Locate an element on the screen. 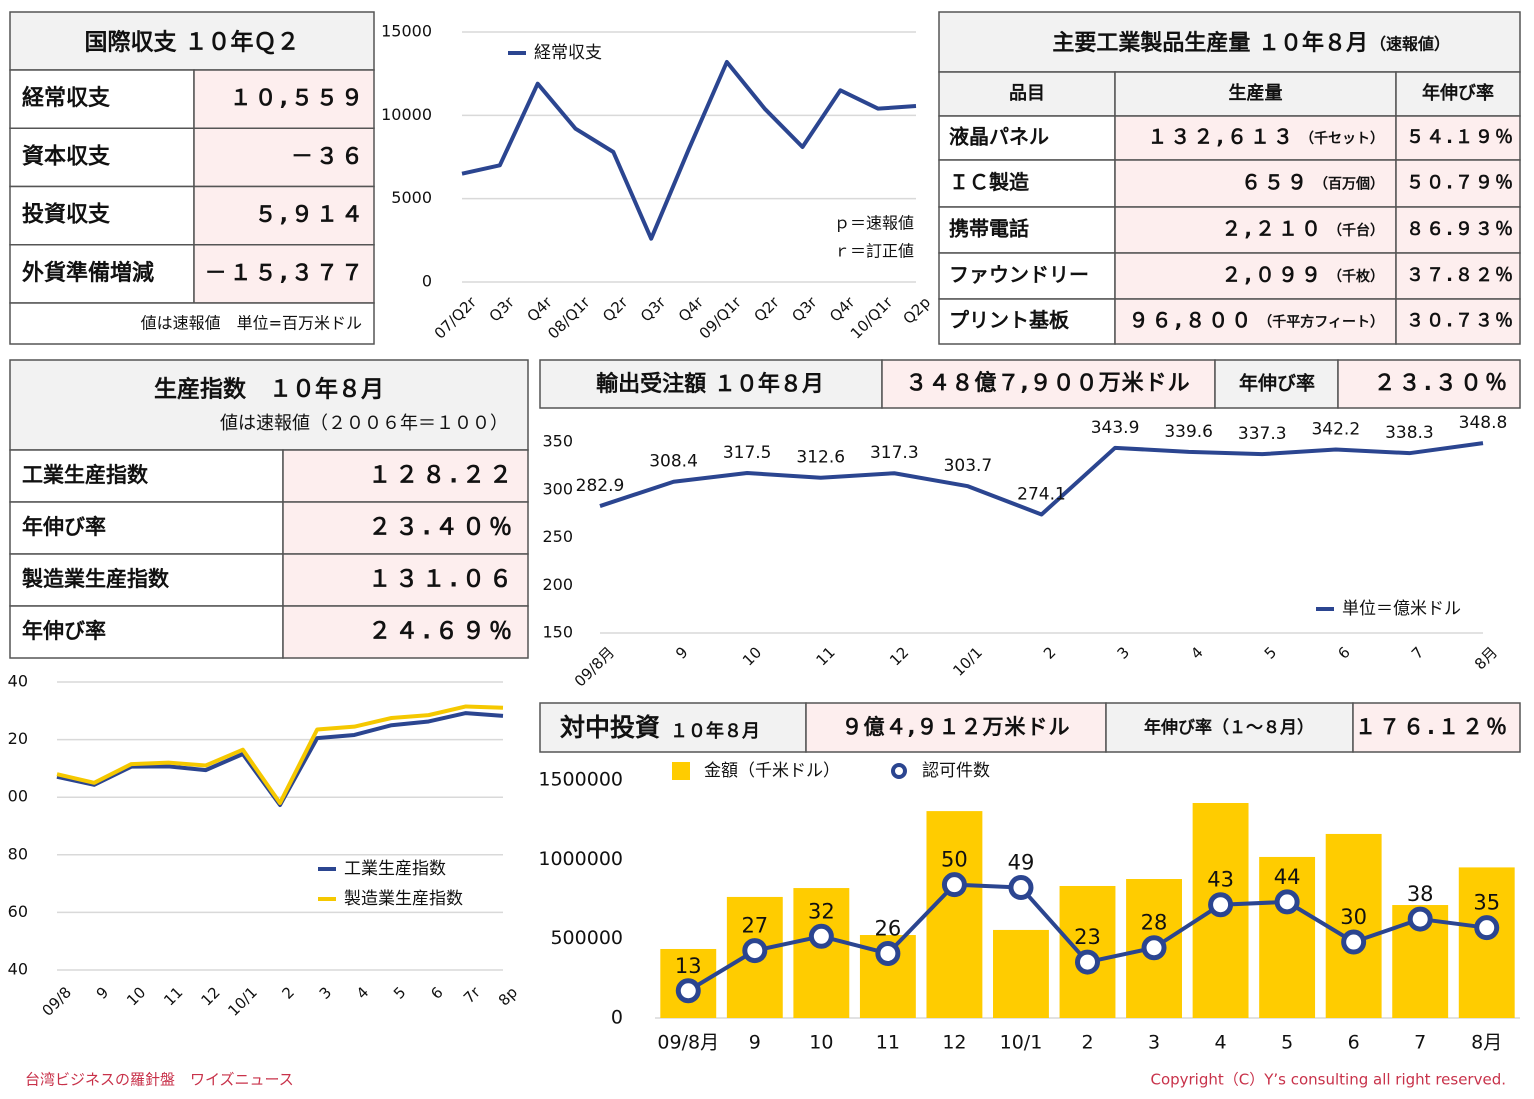 This screenshot has height=1099, width=1534. x-tick-label: 5 is located at coordinates (1270, 652).